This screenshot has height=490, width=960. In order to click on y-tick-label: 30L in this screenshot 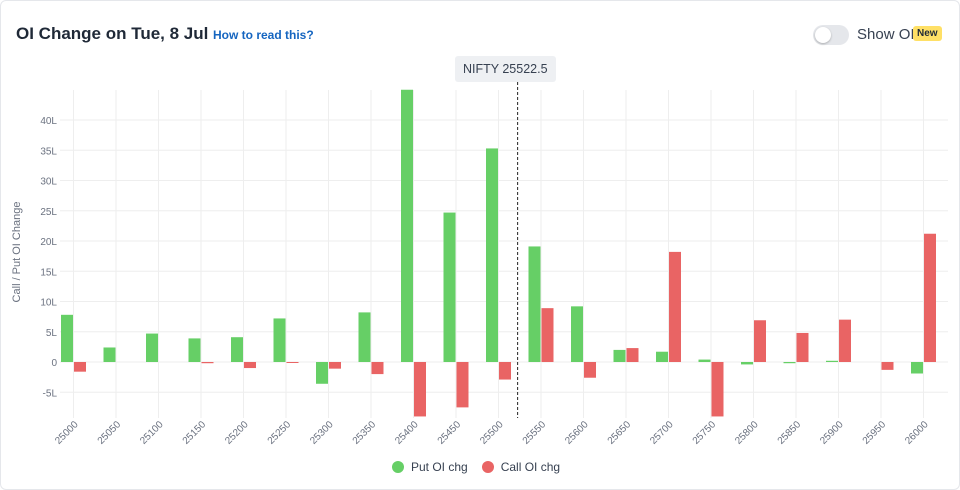, I will do `click(48, 182)`.